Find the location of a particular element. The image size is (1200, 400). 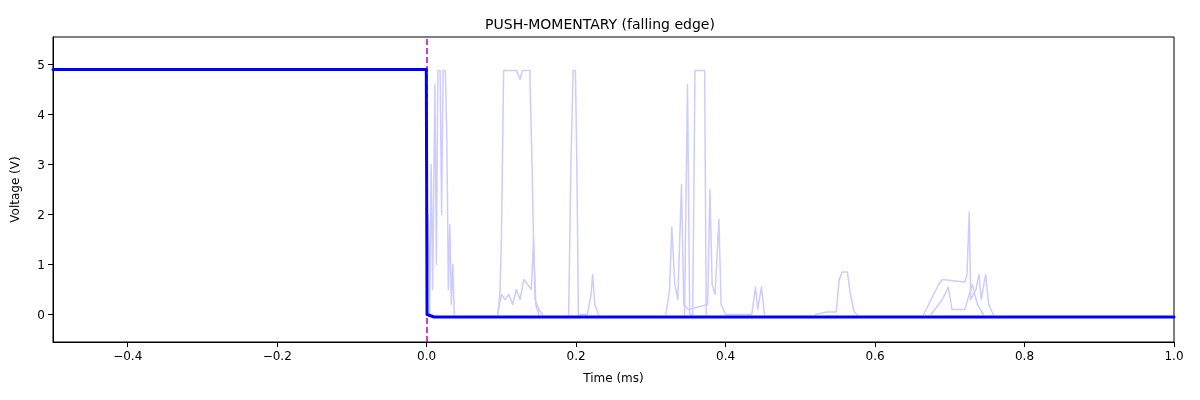

x-tick-label: −0.4 is located at coordinates (128, 356).